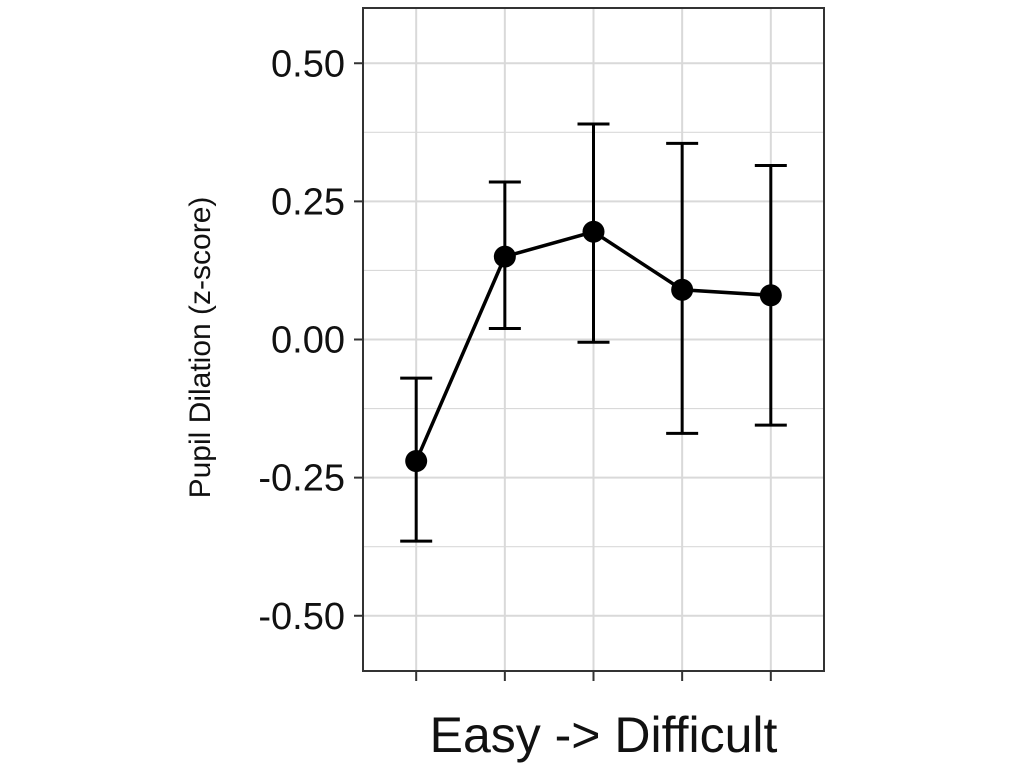 The height and width of the screenshot is (768, 1024). Describe the element at coordinates (604, 735) in the screenshot. I see `x-axis-title: Easy -> Difficult` at that location.